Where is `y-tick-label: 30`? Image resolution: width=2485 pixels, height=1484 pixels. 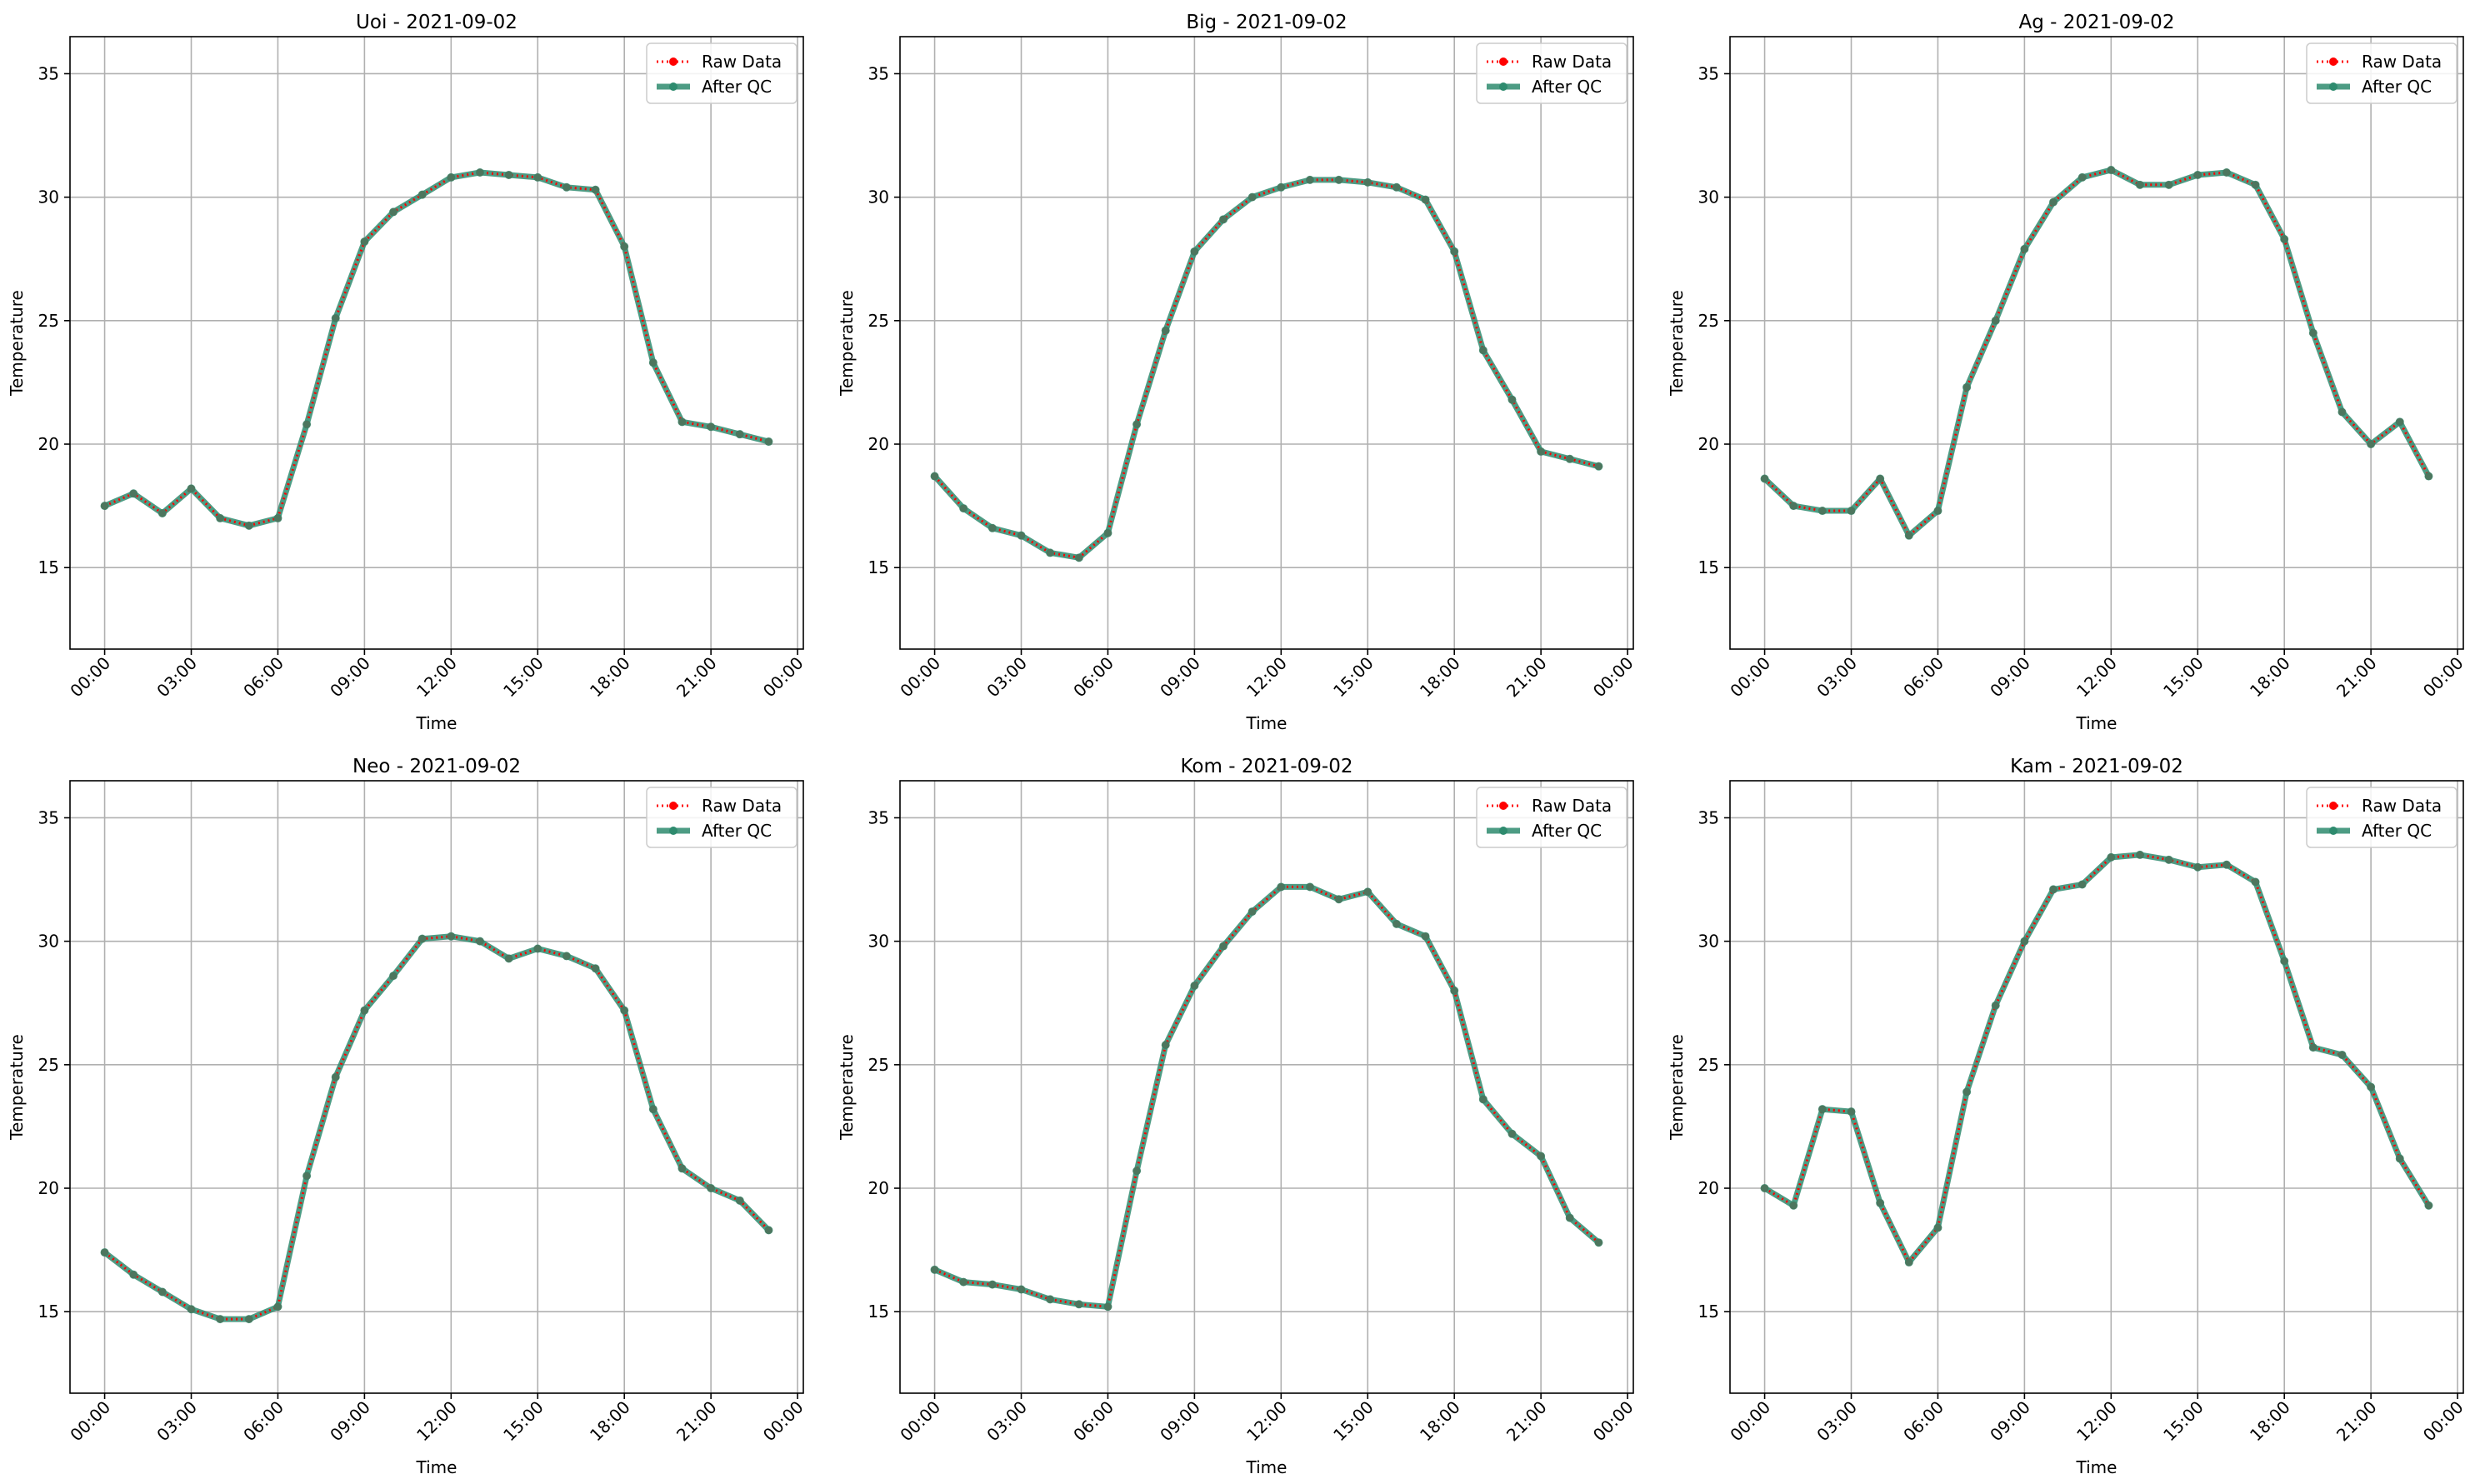 y-tick-label: 30 is located at coordinates (879, 197).